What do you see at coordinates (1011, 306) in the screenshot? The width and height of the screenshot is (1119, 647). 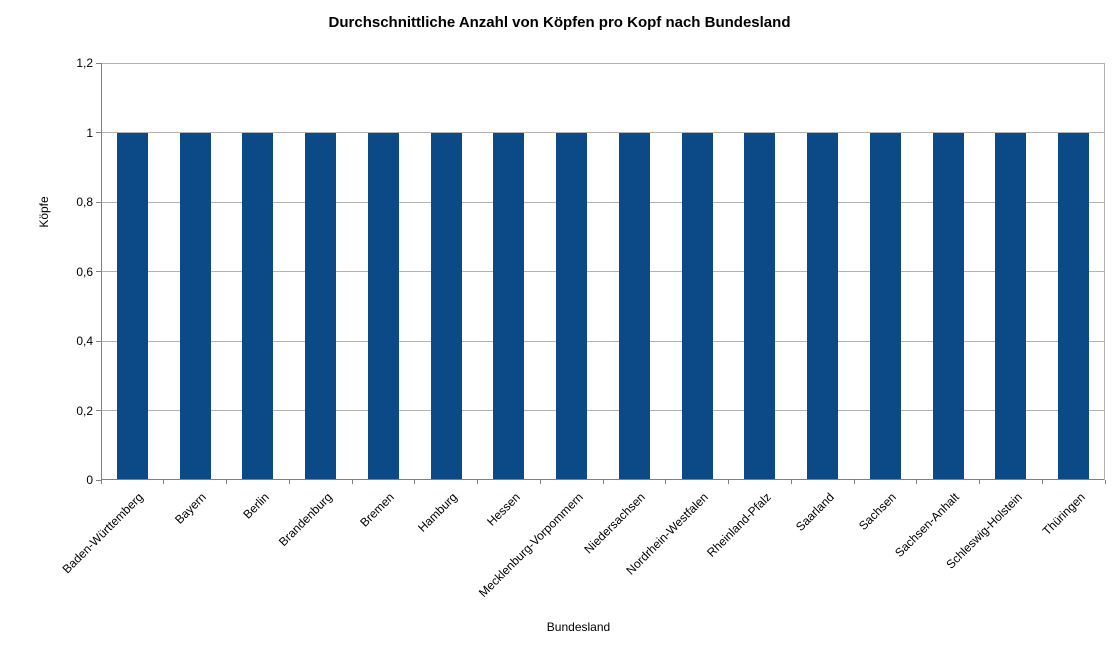 I see `bar-Schleswig-Holstein` at bounding box center [1011, 306].